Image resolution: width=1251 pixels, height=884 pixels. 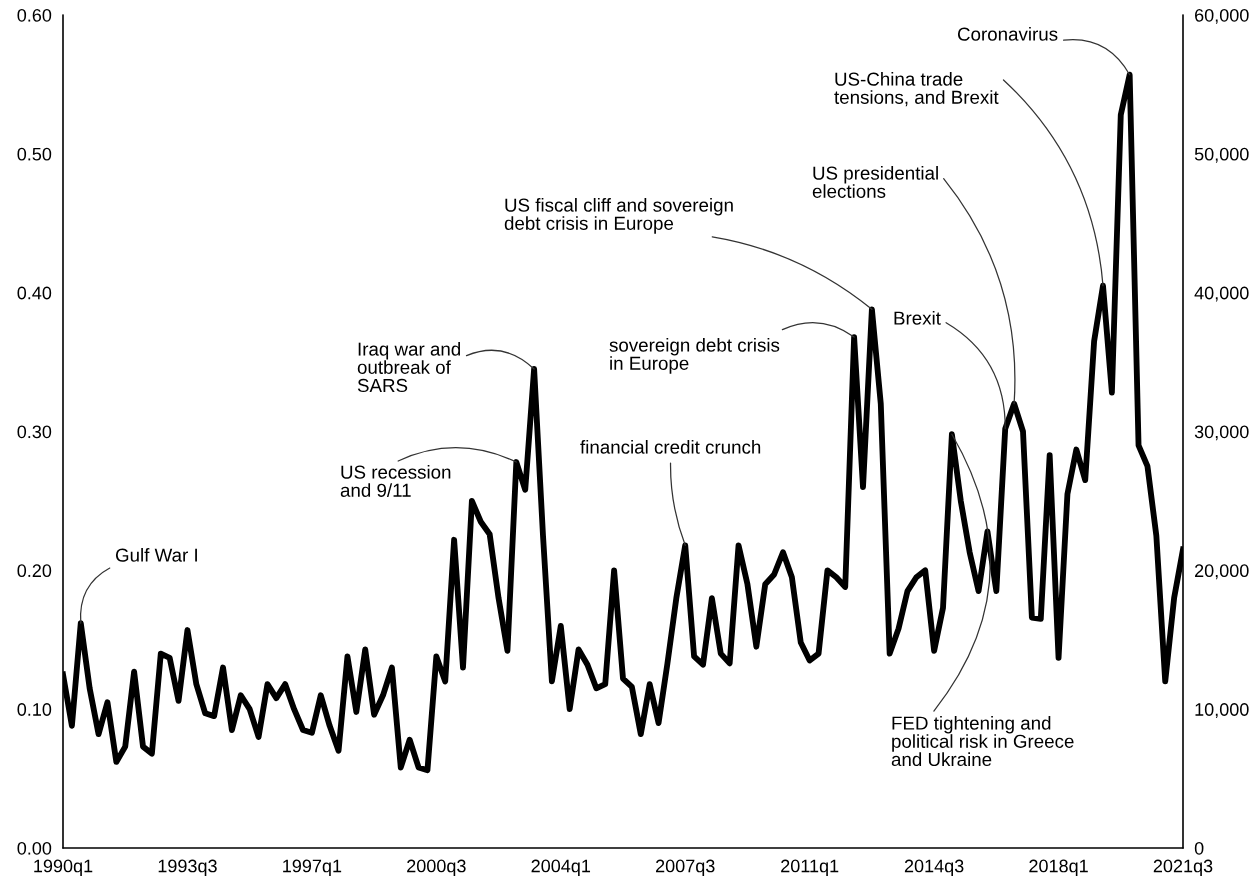 What do you see at coordinates (618, 216) in the screenshot?
I see `annotation: US fiscal cliff and sovereign debt crisis in Europe` at bounding box center [618, 216].